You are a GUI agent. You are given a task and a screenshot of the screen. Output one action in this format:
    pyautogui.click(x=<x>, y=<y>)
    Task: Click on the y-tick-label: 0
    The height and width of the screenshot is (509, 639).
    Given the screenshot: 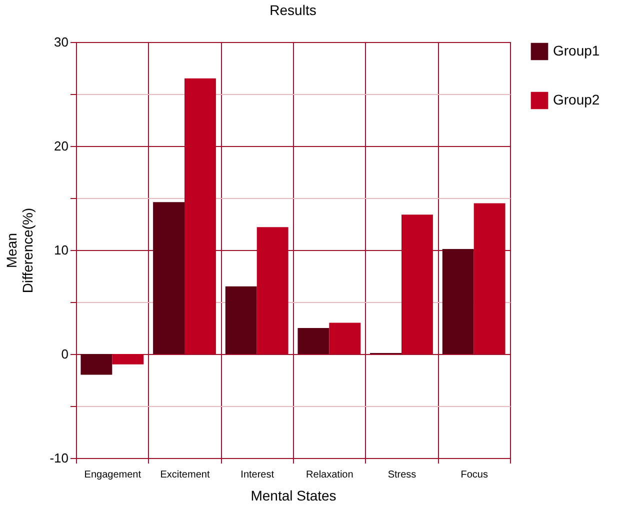 What is the action you would take?
    pyautogui.click(x=64, y=354)
    